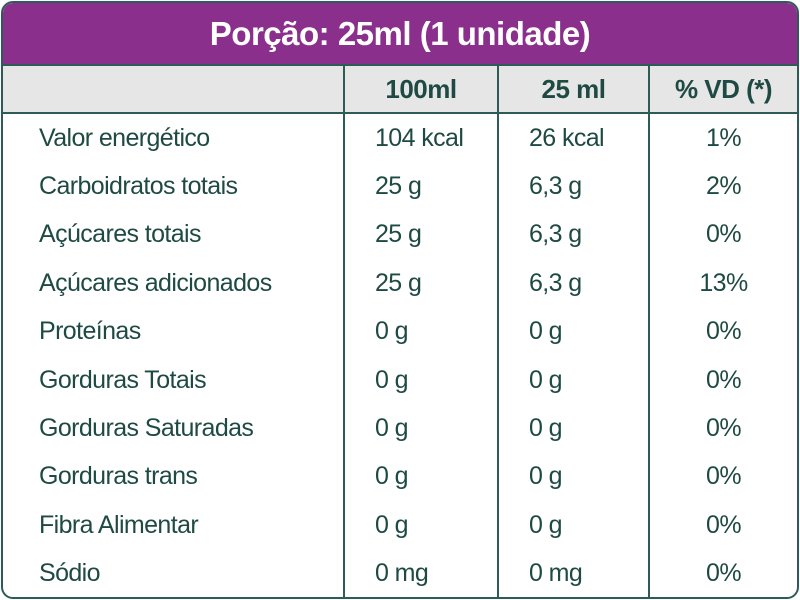 Image resolution: width=800 pixels, height=600 pixels. I want to click on nutrient-value: 1%, so click(722, 138).